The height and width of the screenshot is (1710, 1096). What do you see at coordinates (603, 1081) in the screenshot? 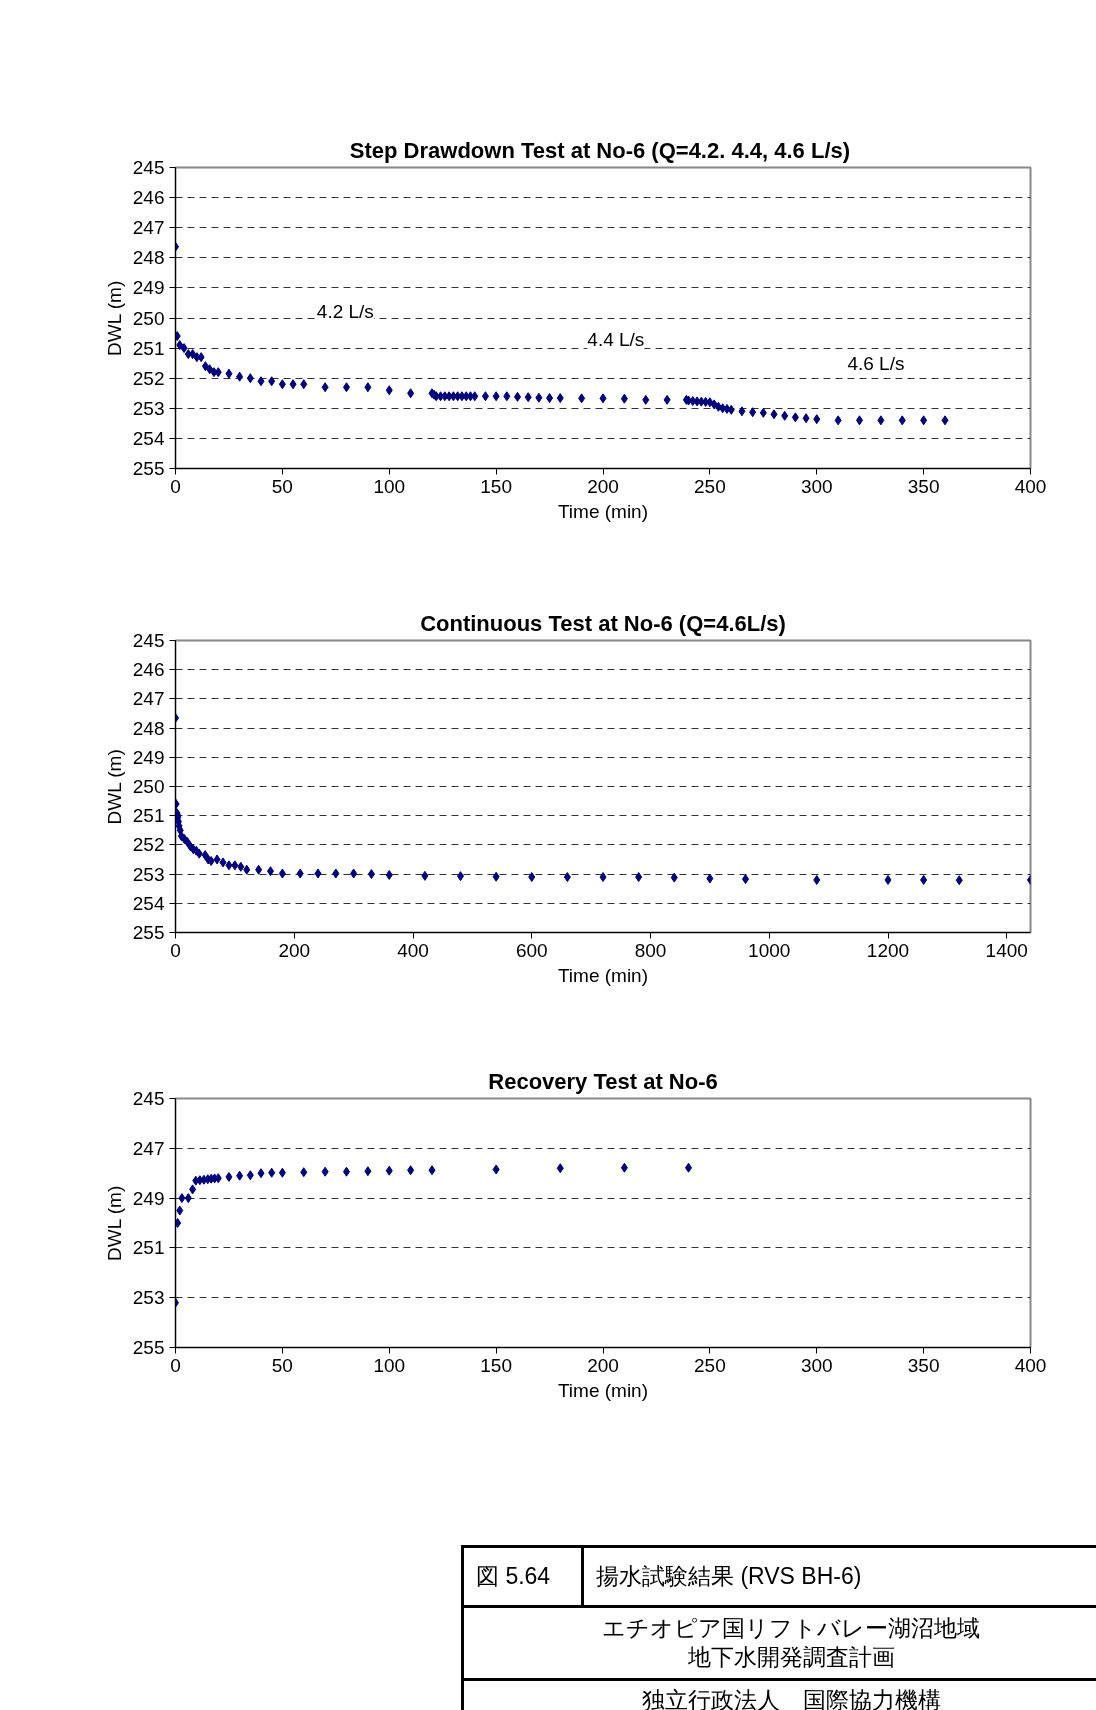
I see `chart-title: Recovery Test at No-6` at bounding box center [603, 1081].